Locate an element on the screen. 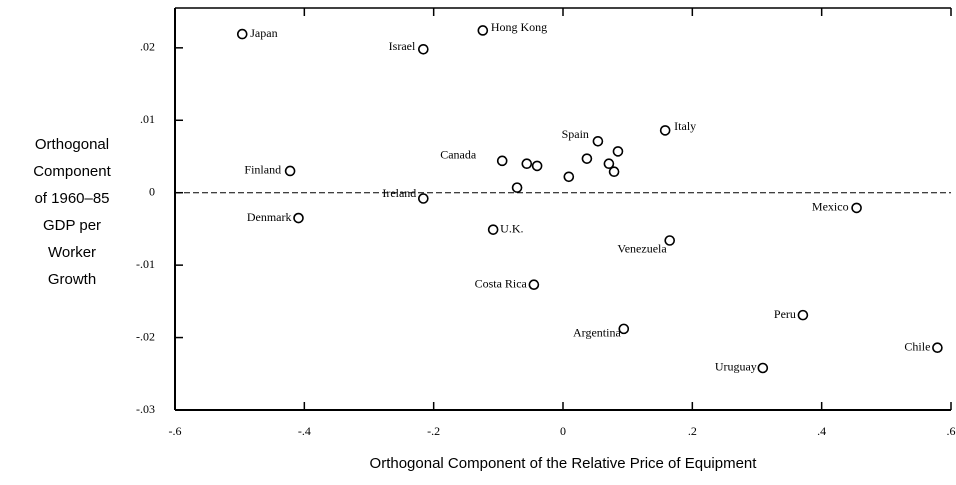 The image size is (956, 485). x-tick-label: -.4 is located at coordinates (304, 431).